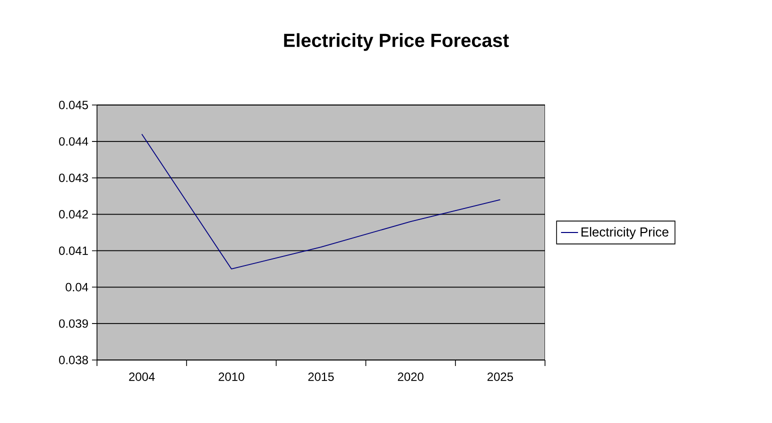 This screenshot has width=772, height=423. Describe the element at coordinates (321, 376) in the screenshot. I see `x-tick-label: 2015` at that location.